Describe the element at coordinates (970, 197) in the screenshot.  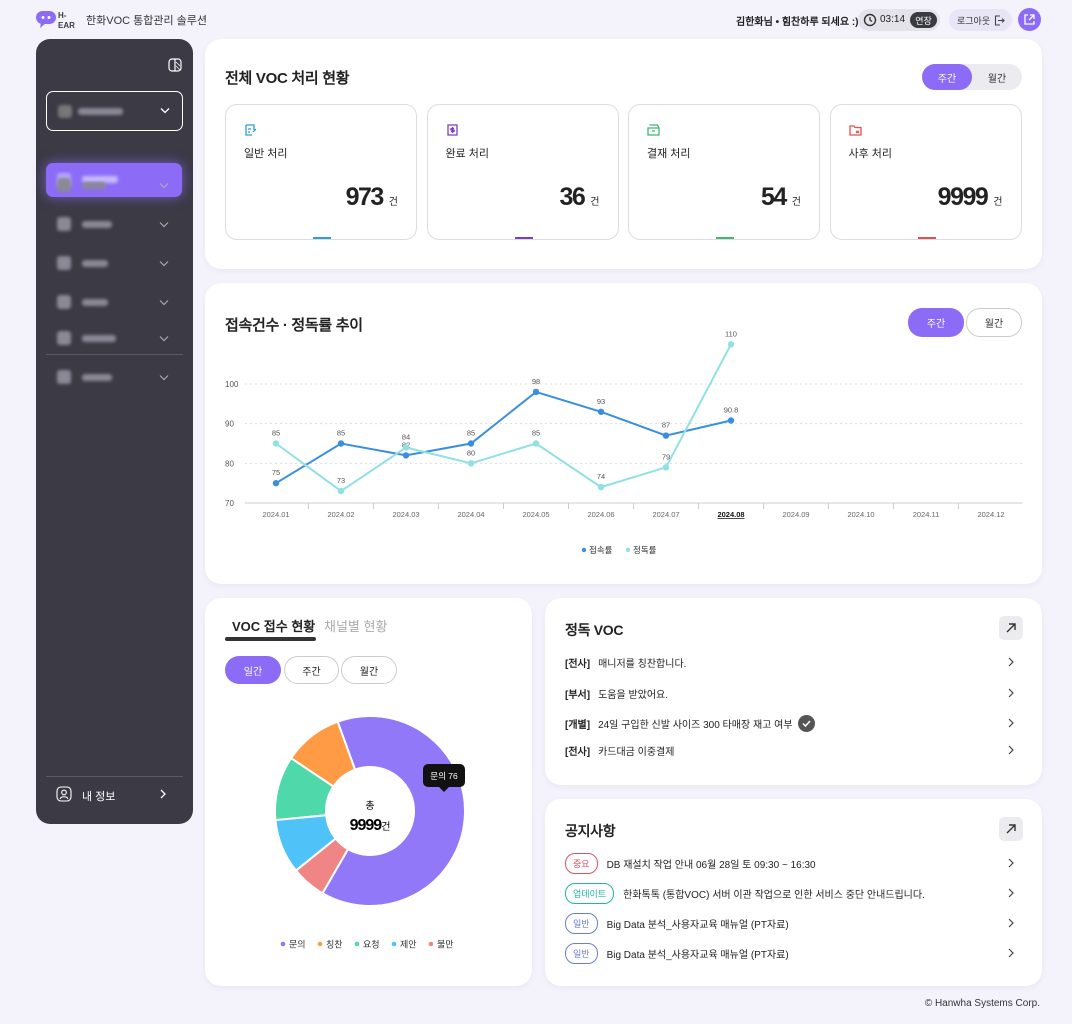
I see `stat-value-wrap: 9999 건` at that location.